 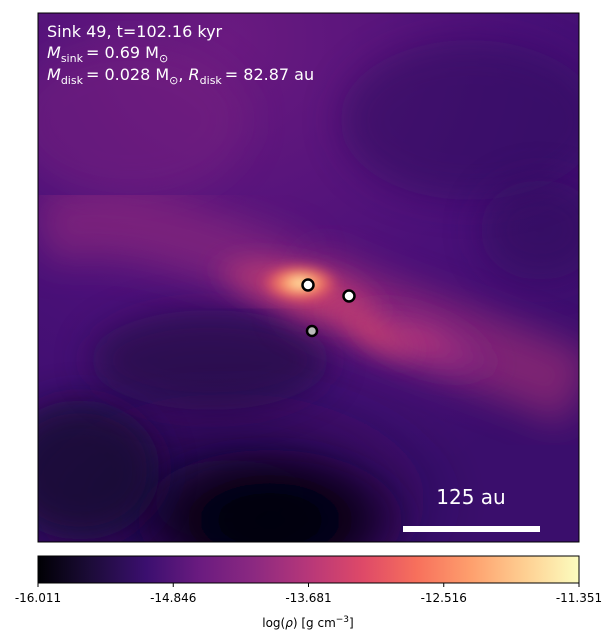 What do you see at coordinates (308, 569) in the screenshot?
I see `colorbar` at bounding box center [308, 569].